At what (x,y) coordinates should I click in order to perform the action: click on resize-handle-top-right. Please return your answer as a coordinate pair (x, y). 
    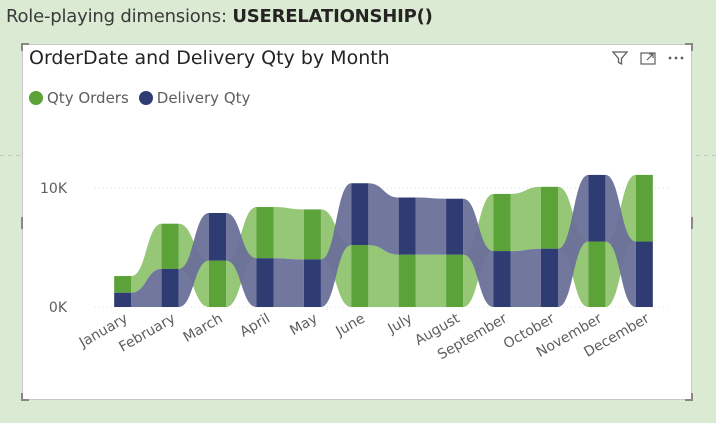
    Looking at the image, I should click on (689, 44).